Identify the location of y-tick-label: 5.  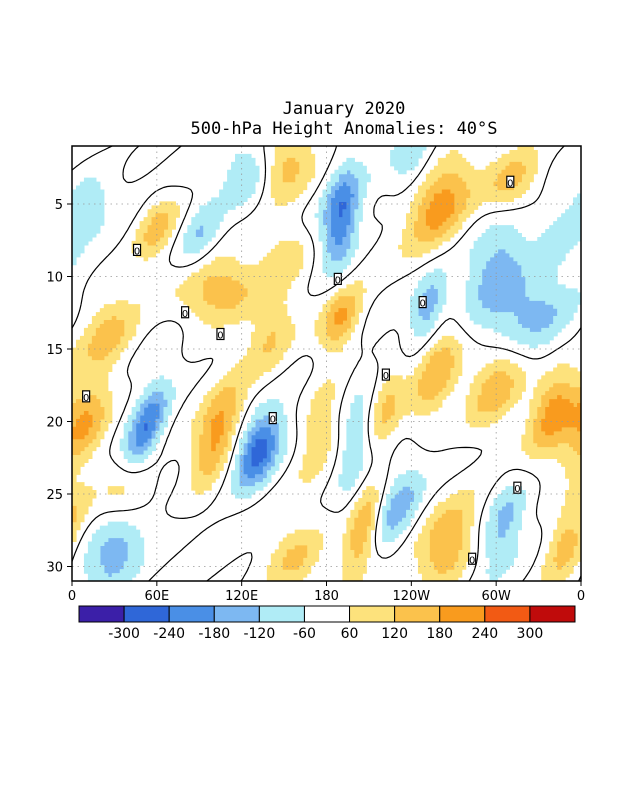
(59, 205).